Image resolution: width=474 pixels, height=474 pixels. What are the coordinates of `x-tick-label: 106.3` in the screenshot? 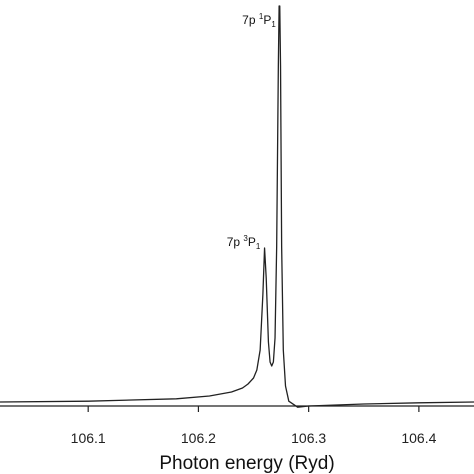 It's located at (308, 438).